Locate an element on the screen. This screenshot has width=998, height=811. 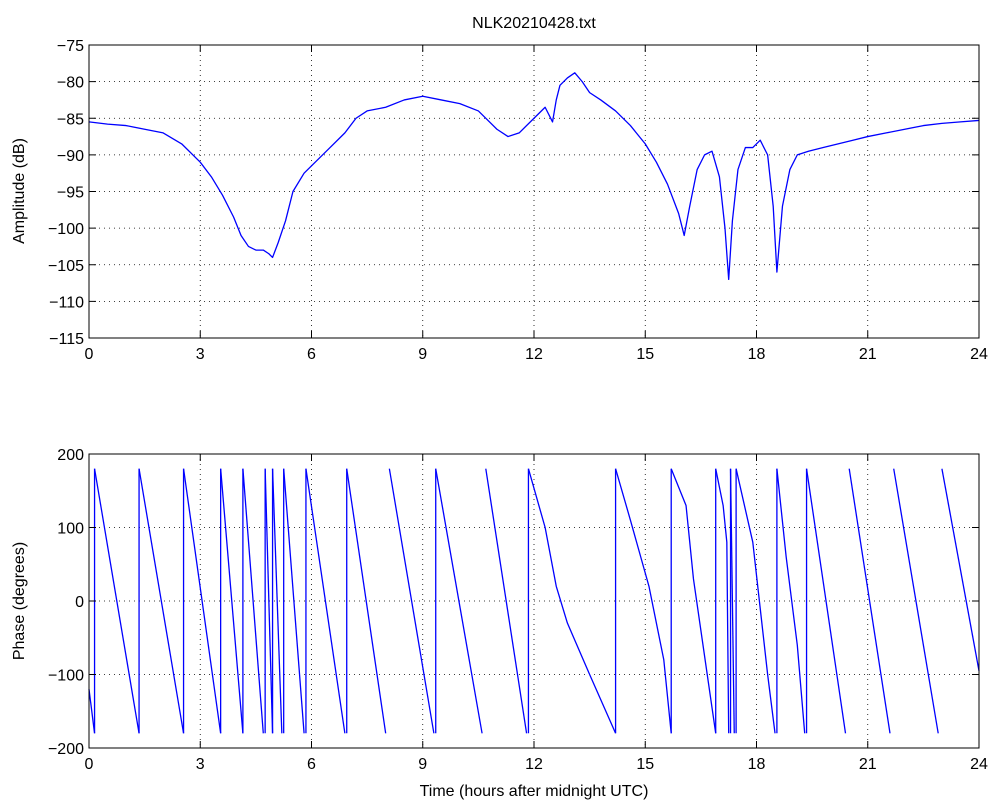
y-tick-label: −110 is located at coordinates (66, 302).